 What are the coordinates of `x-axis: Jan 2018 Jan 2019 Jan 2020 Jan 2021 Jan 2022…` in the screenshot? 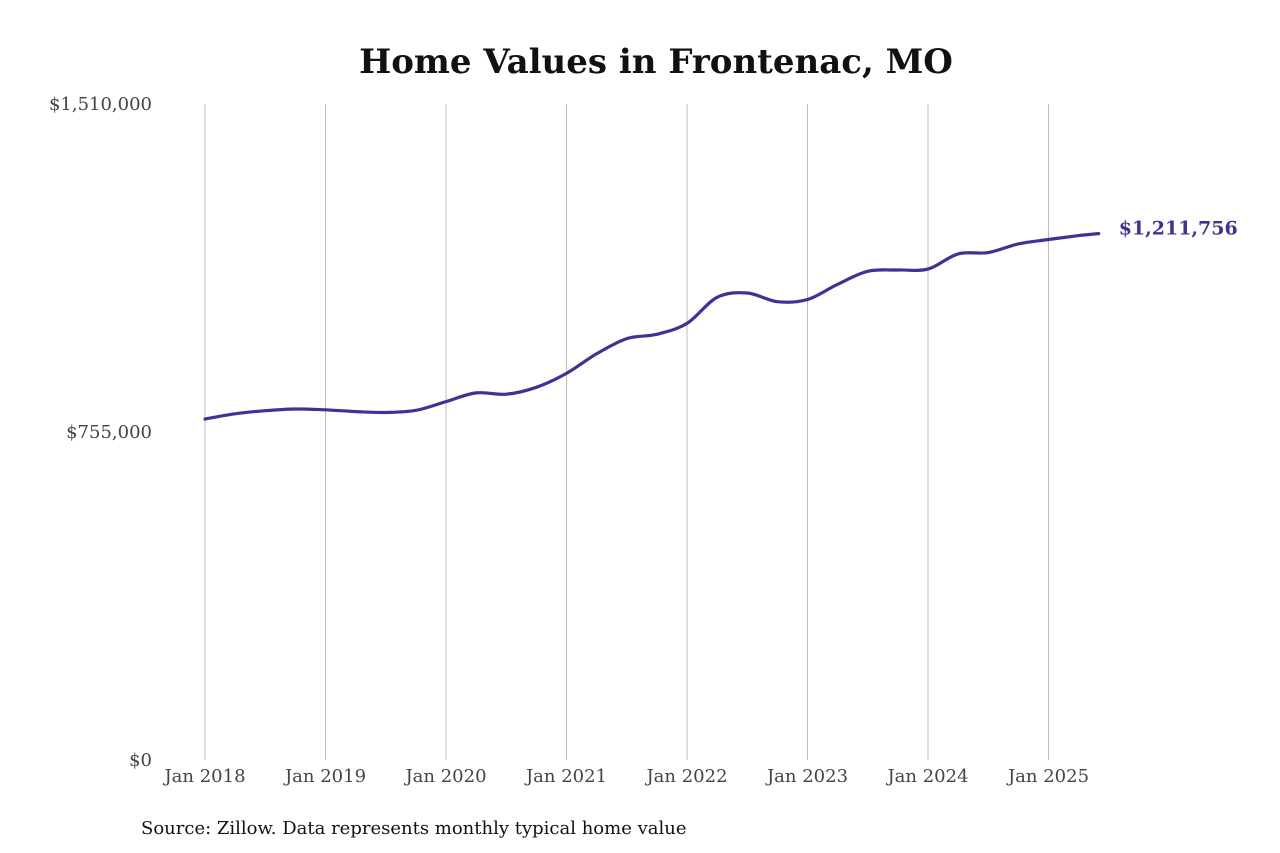 It's located at (625, 776).